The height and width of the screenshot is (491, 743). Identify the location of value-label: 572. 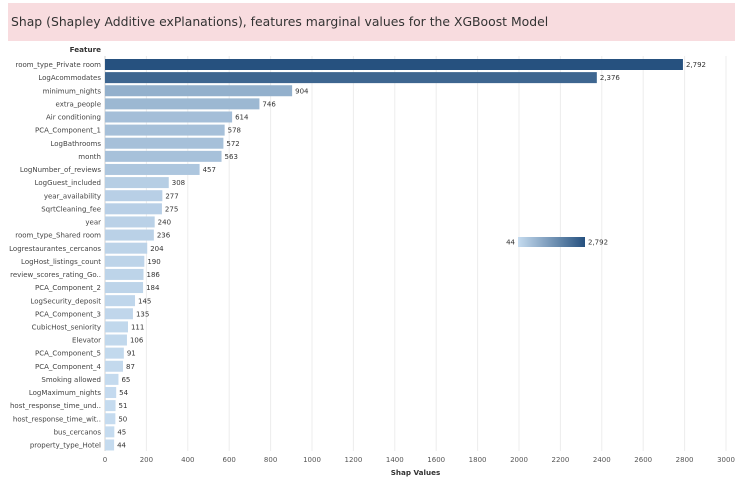
(232, 144).